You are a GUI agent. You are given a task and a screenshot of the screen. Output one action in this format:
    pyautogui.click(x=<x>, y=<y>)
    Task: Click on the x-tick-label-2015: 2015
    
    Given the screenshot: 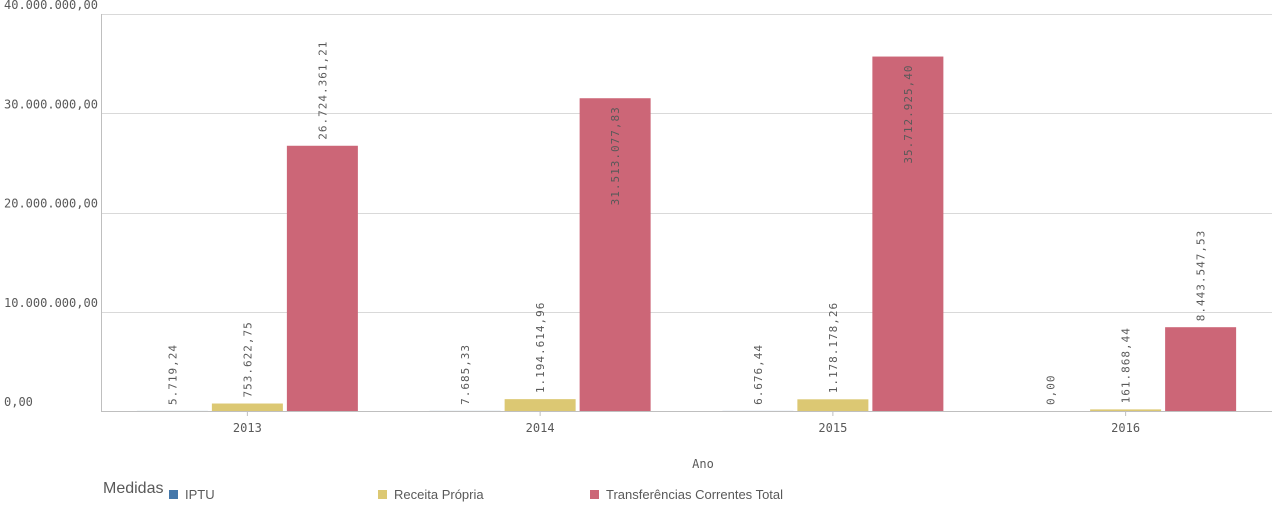 What is the action you would take?
    pyautogui.click(x=832, y=428)
    